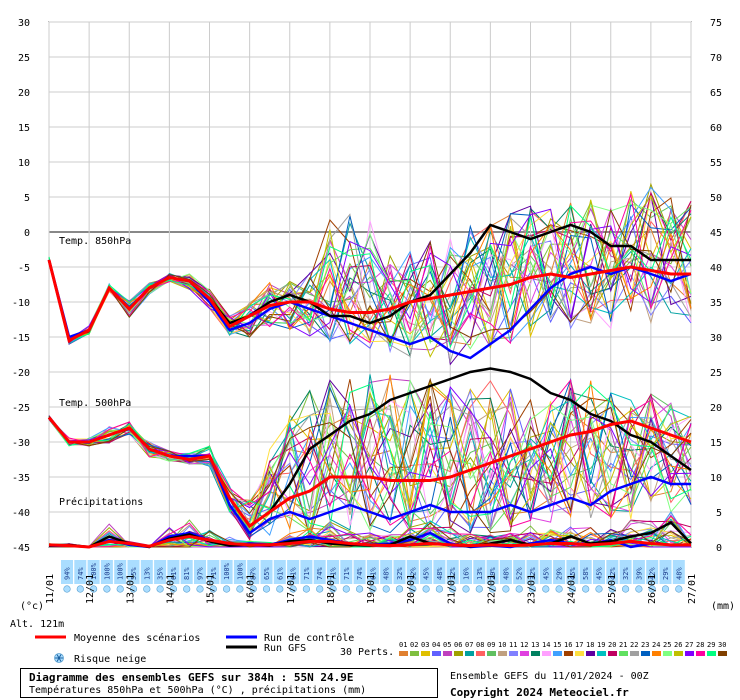  Describe the element at coordinates (491, 645) in the screenshot. I see `pert-number: 09` at that location.